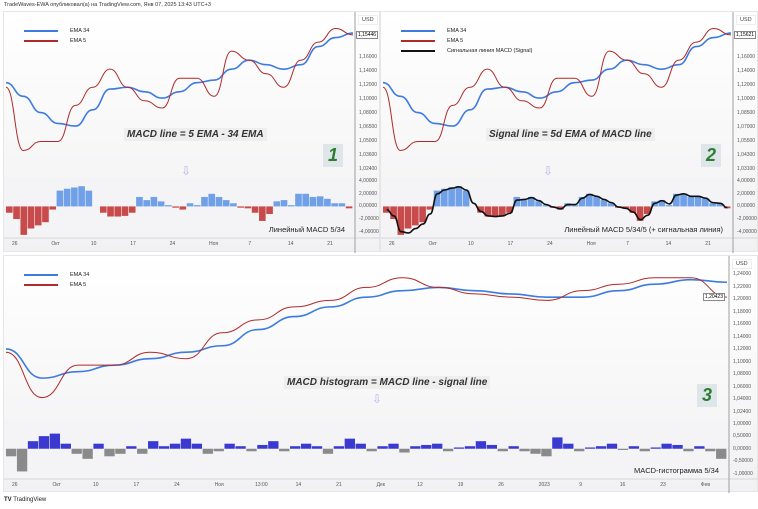  What do you see at coordinates (742, 448) in the screenshot?
I see `indicator-tick-label: 0,00000` at bounding box center [742, 448].